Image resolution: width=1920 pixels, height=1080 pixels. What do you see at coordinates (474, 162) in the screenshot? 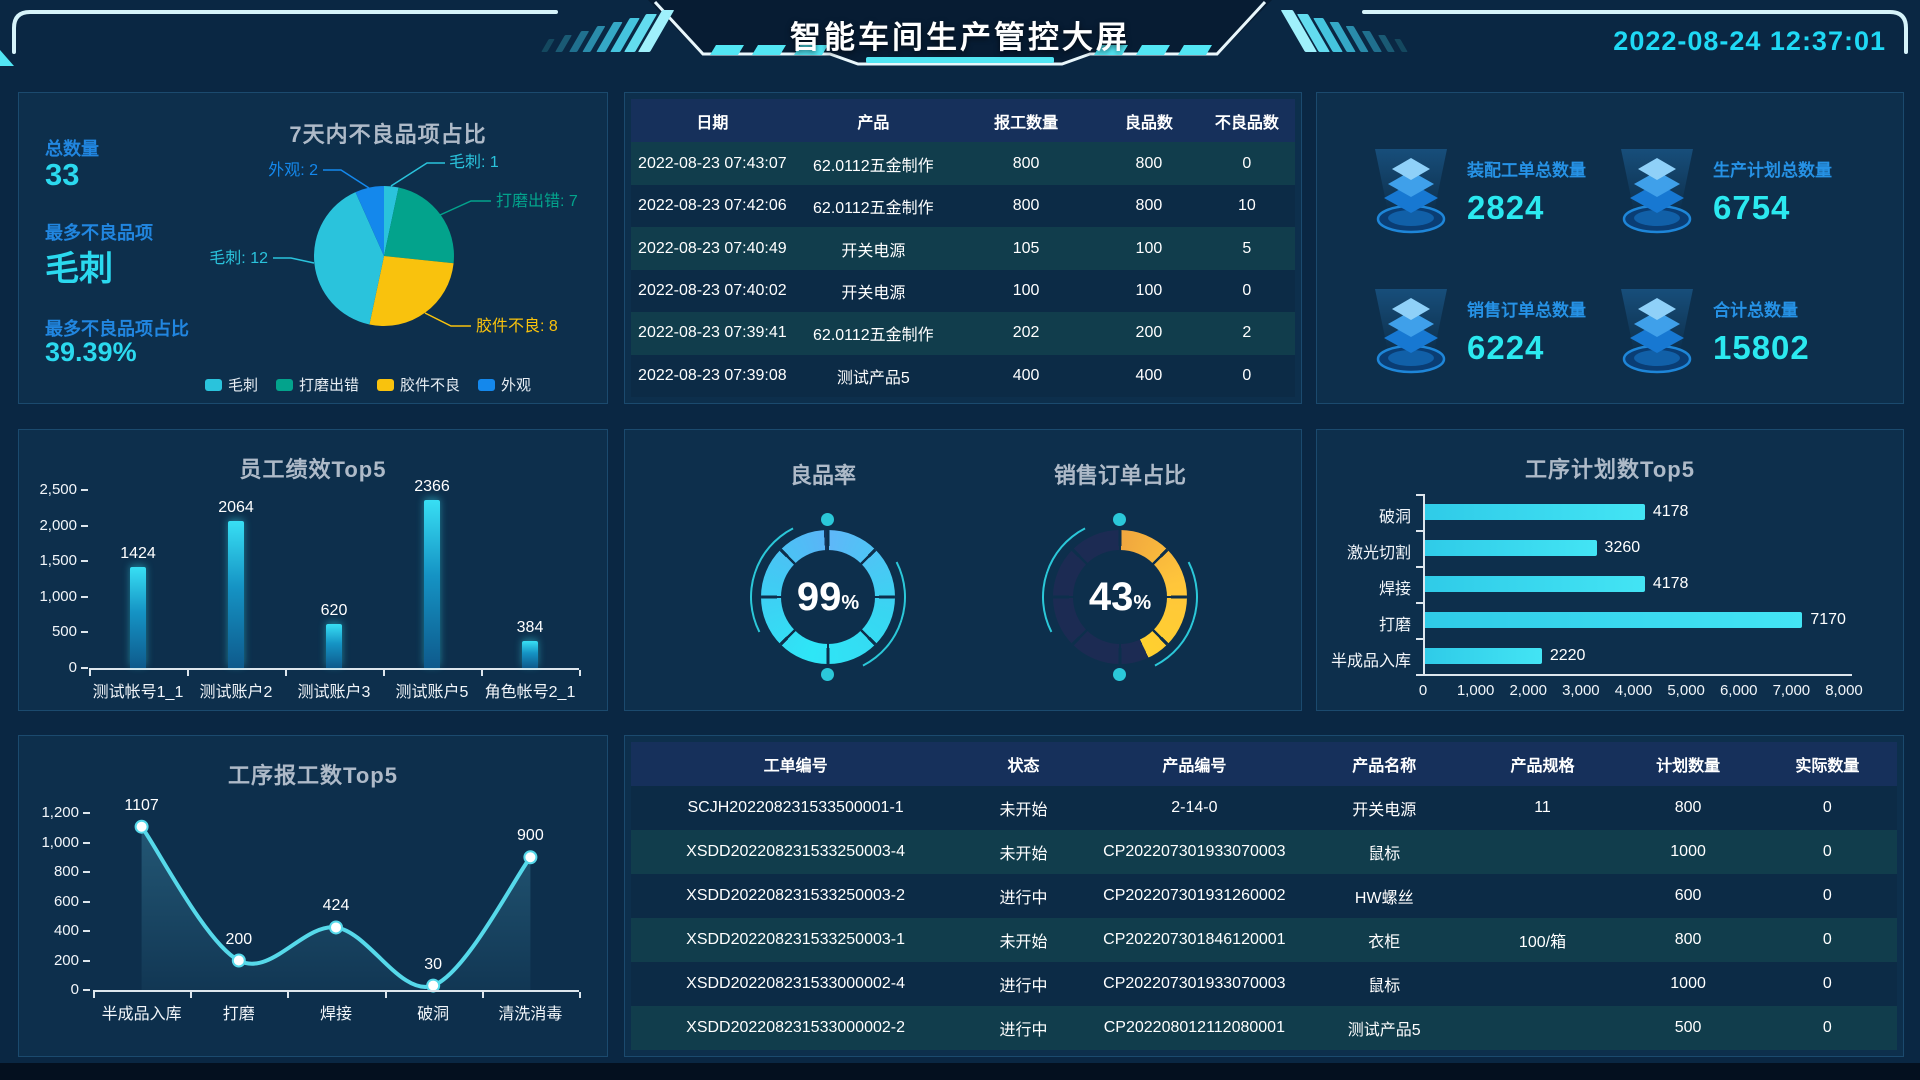
I see `svg-text: 毛刺: 1` at bounding box center [474, 162].